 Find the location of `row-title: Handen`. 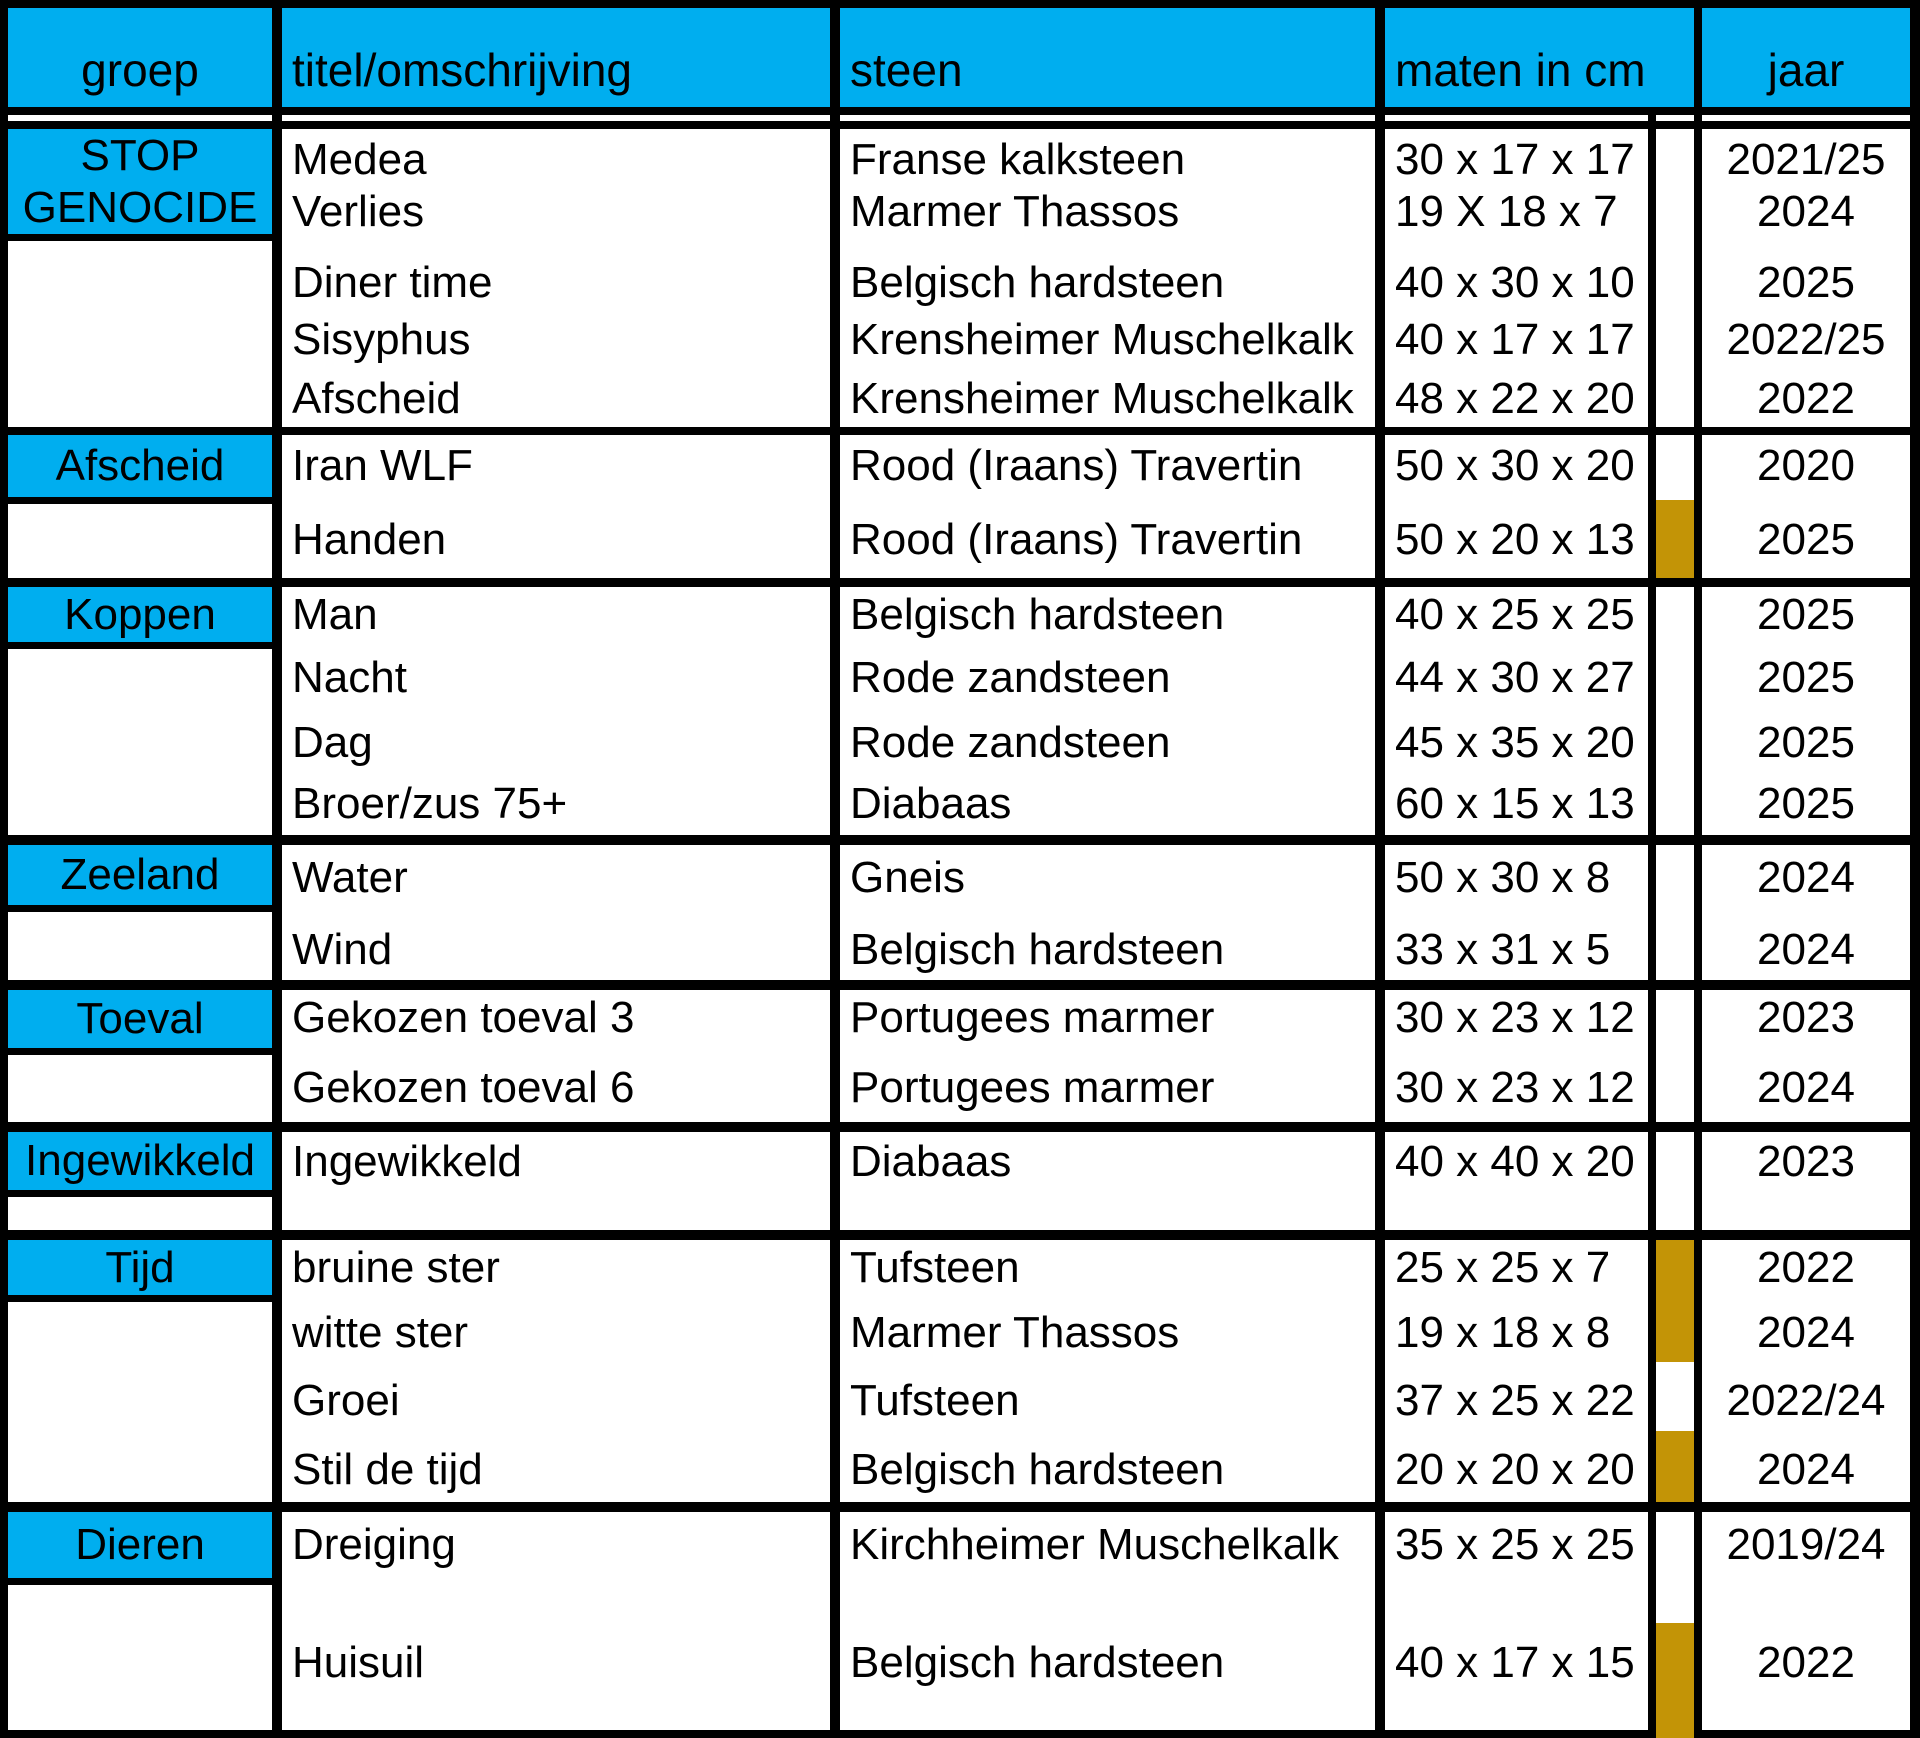

row-title: Handen is located at coordinates (369, 539).